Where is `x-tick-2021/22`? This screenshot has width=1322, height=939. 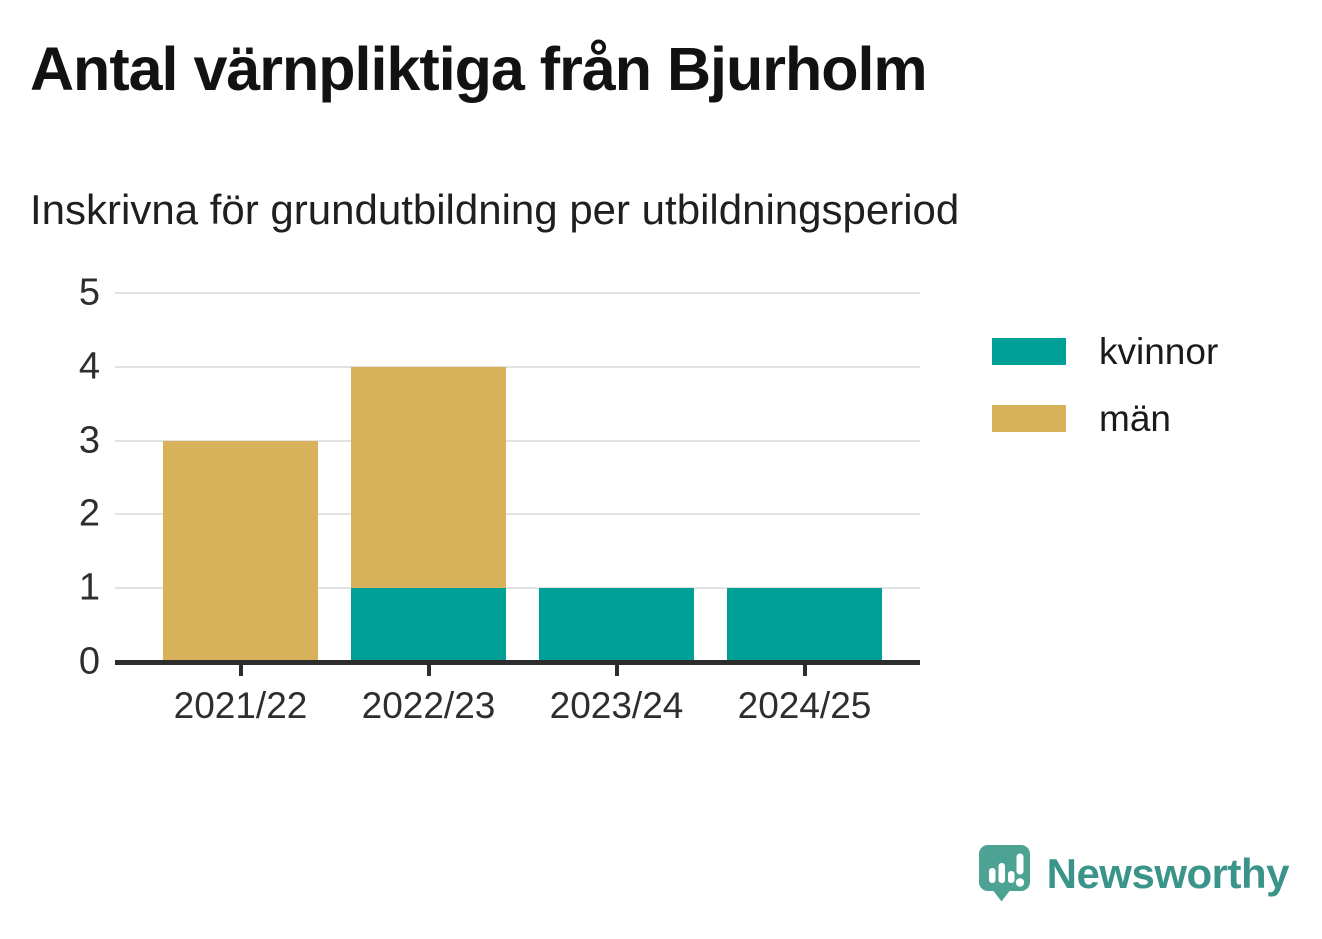 x-tick-2021/22 is located at coordinates (240, 669).